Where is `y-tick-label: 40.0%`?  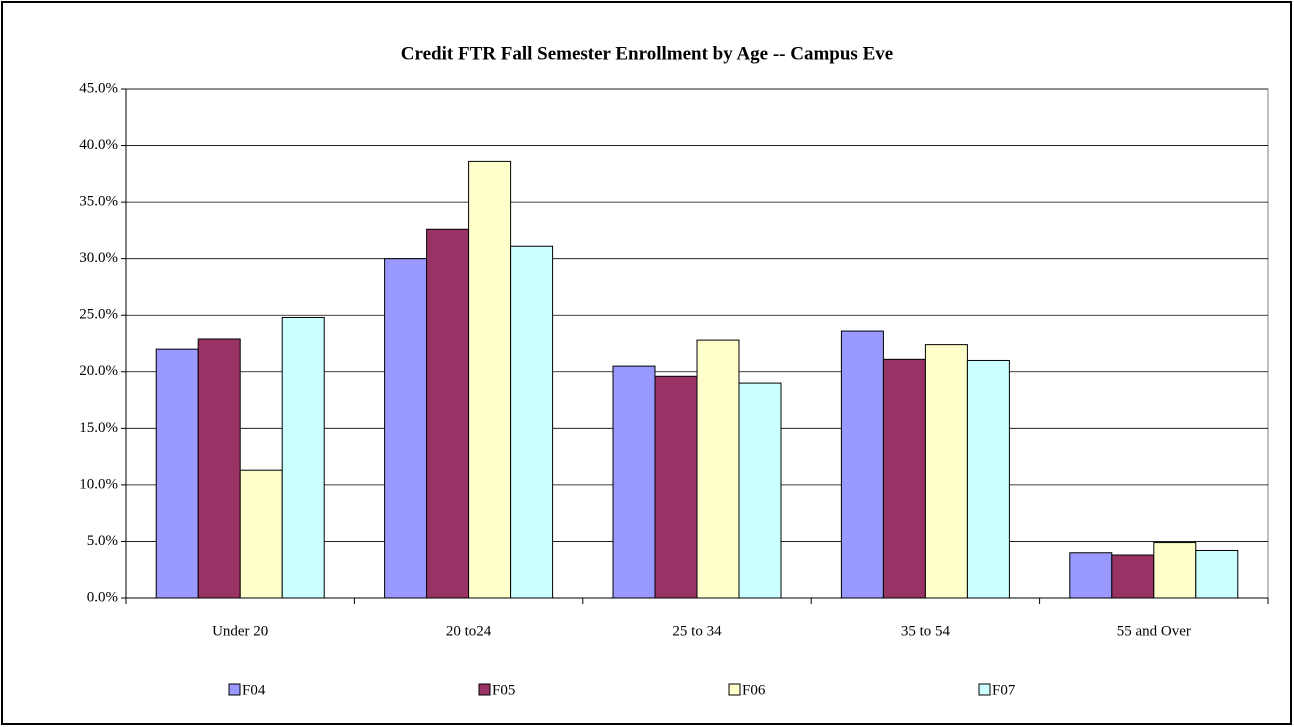
y-tick-label: 40.0% is located at coordinates (98, 145).